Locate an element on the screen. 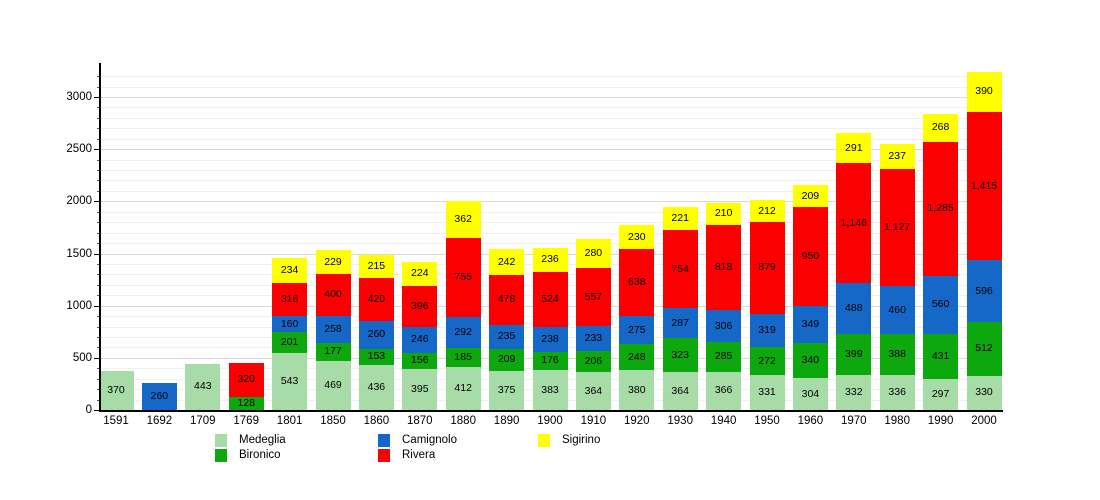  bar-value-label: 224 is located at coordinates (420, 273).